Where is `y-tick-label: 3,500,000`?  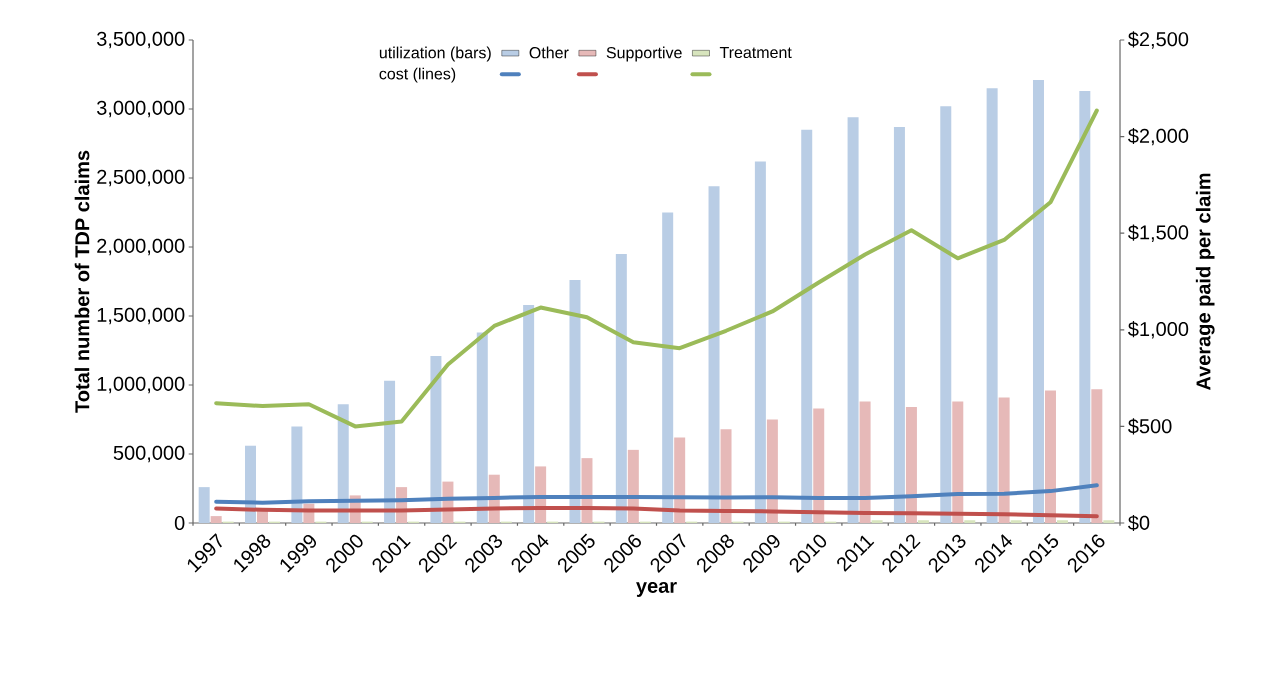 y-tick-label: 3,500,000 is located at coordinates (140, 40).